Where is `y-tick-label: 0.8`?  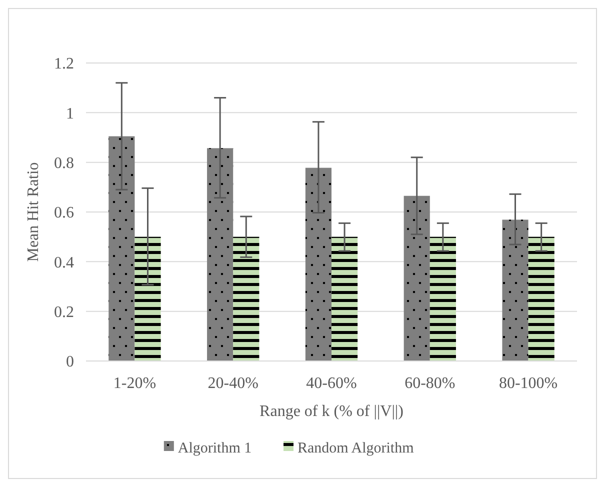 y-tick-label: 0.8 is located at coordinates (64, 163).